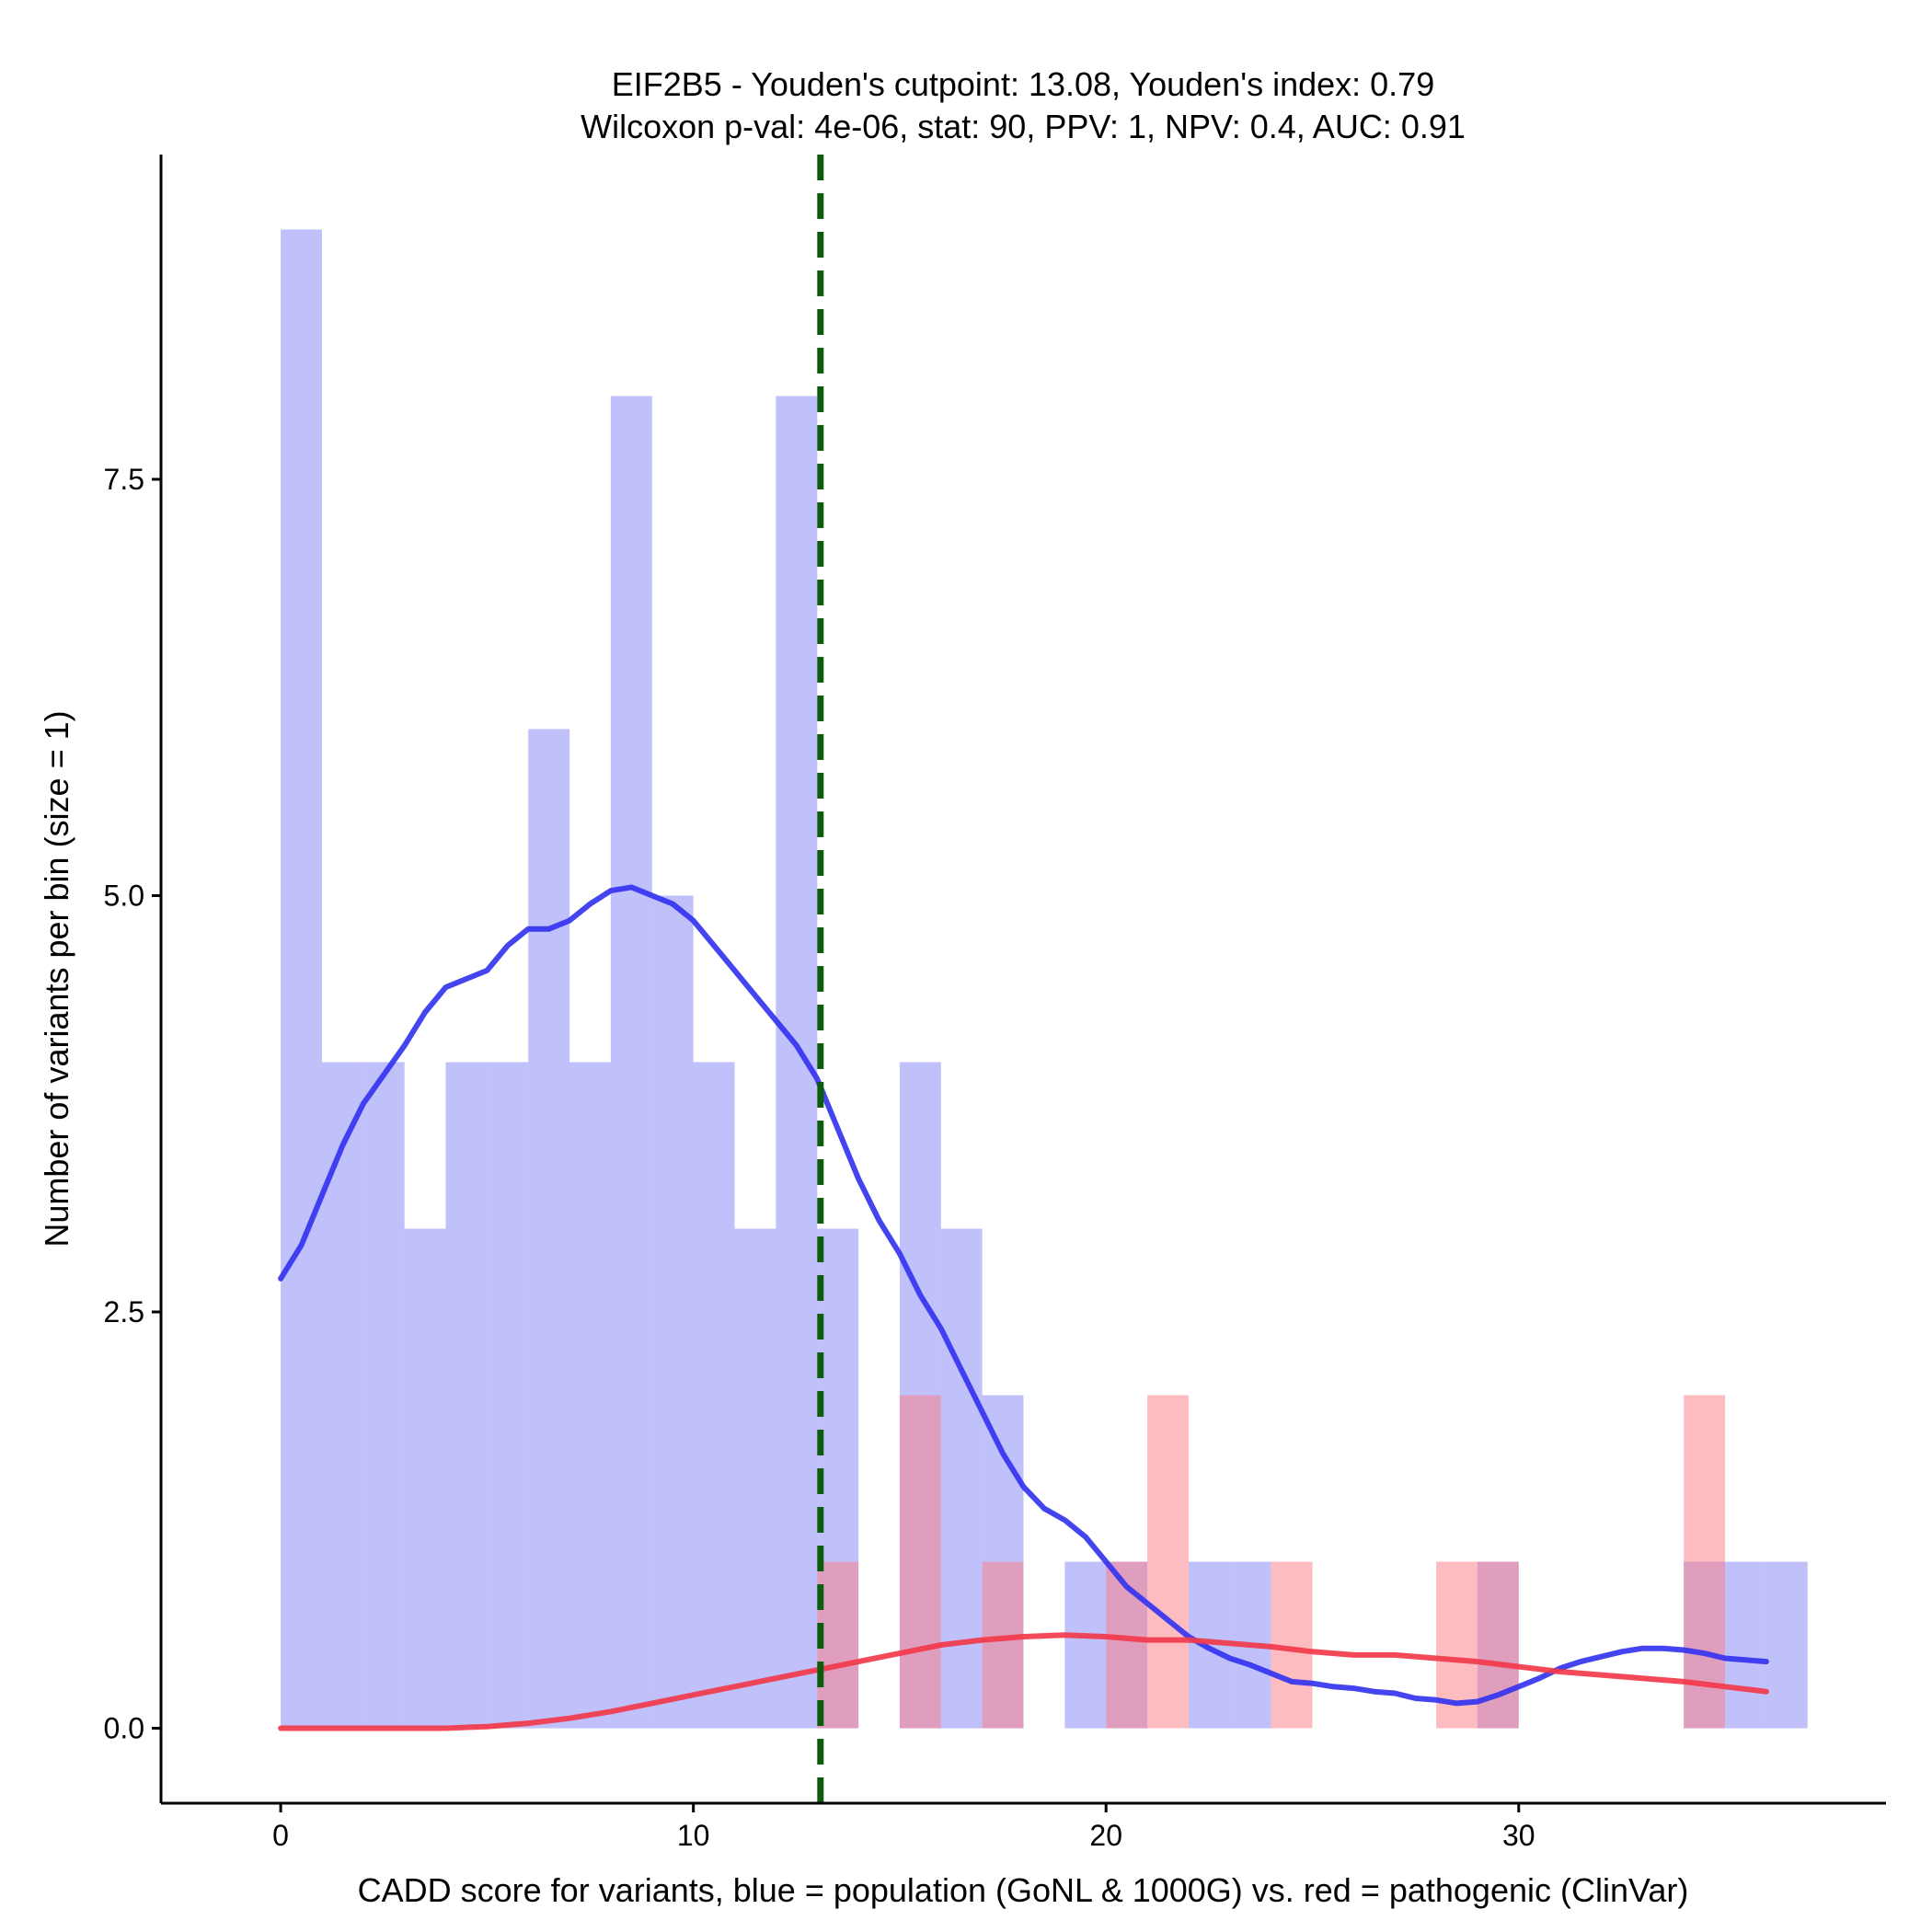  Describe the element at coordinates (132, 1104) in the screenshot. I see `y-axis-ticks: 0.0 2.5 5.0 7.5` at that location.